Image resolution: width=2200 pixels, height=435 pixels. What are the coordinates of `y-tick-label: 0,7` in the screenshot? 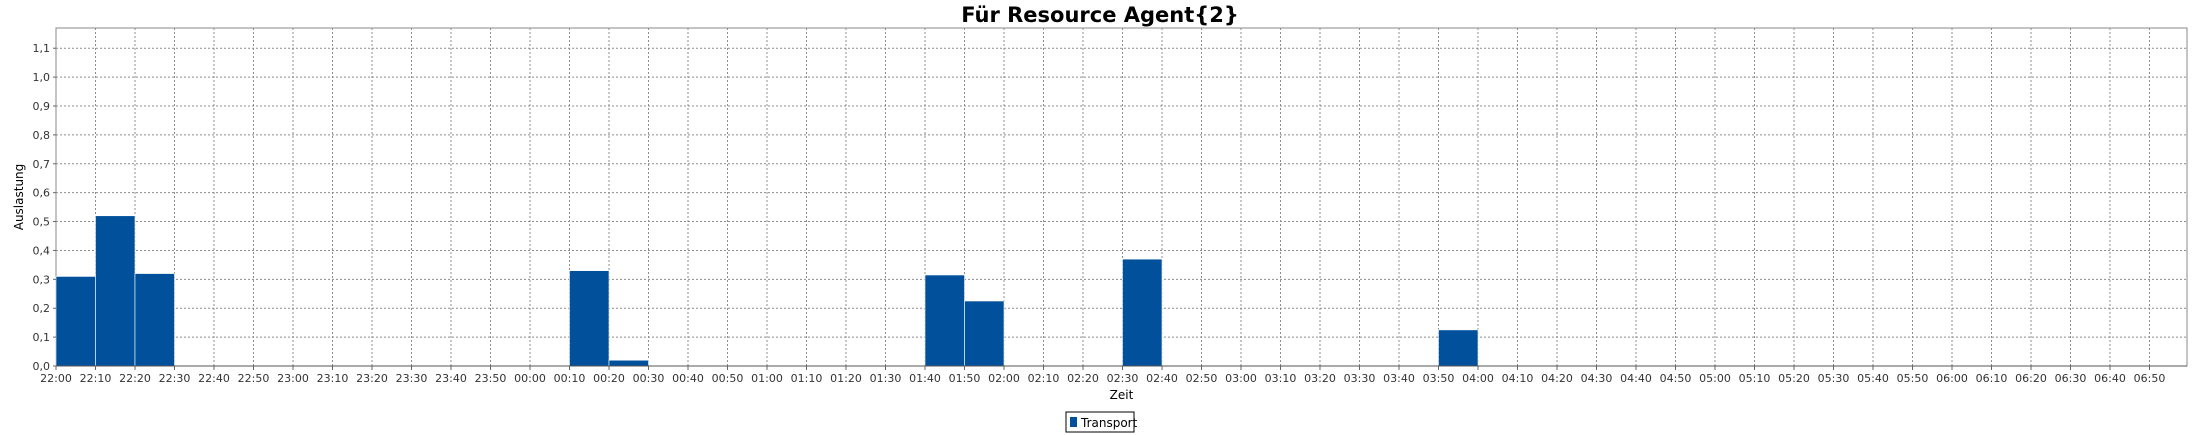 It's located at (42, 164).